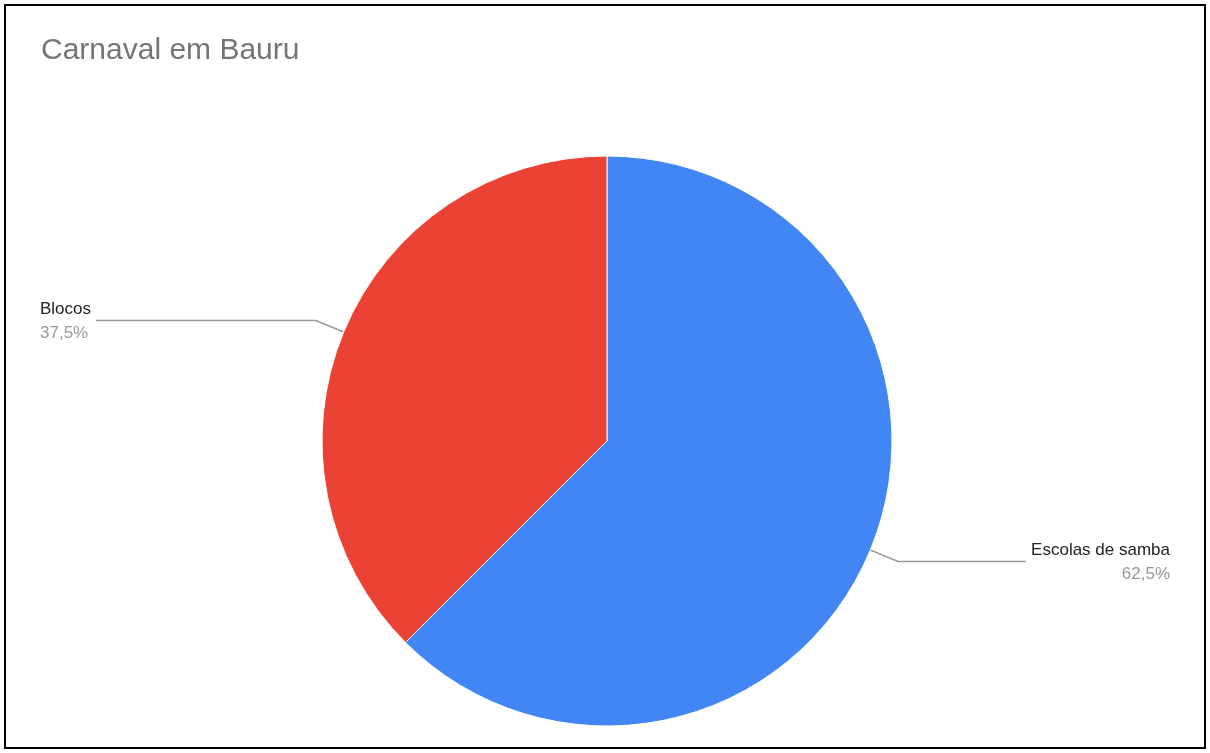  What do you see at coordinates (1145, 574) in the screenshot?
I see `data-label: 62,5%` at bounding box center [1145, 574].